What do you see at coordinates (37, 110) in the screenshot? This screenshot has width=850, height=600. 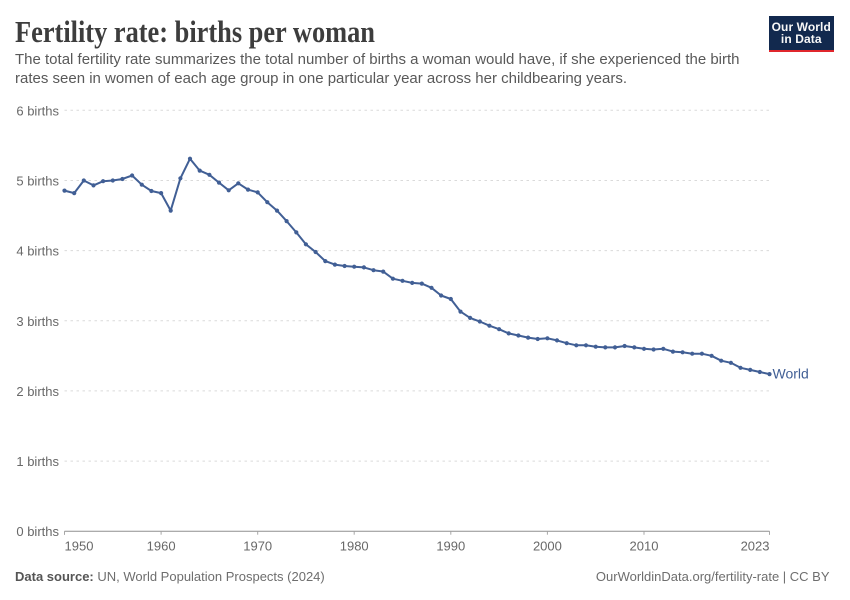 I see `svg-text: 6 births` at bounding box center [37, 110].